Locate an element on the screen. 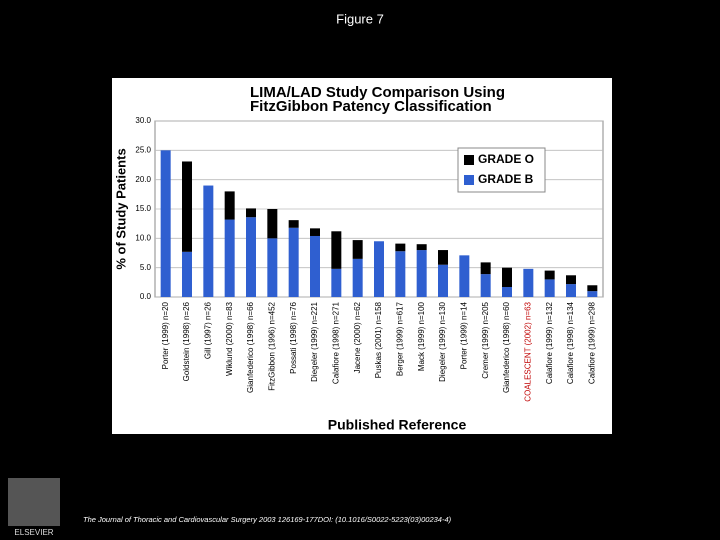 This screenshot has width=720, height=540. x-tick-label: Calafiore (1998) n=271 is located at coordinates (335, 342).